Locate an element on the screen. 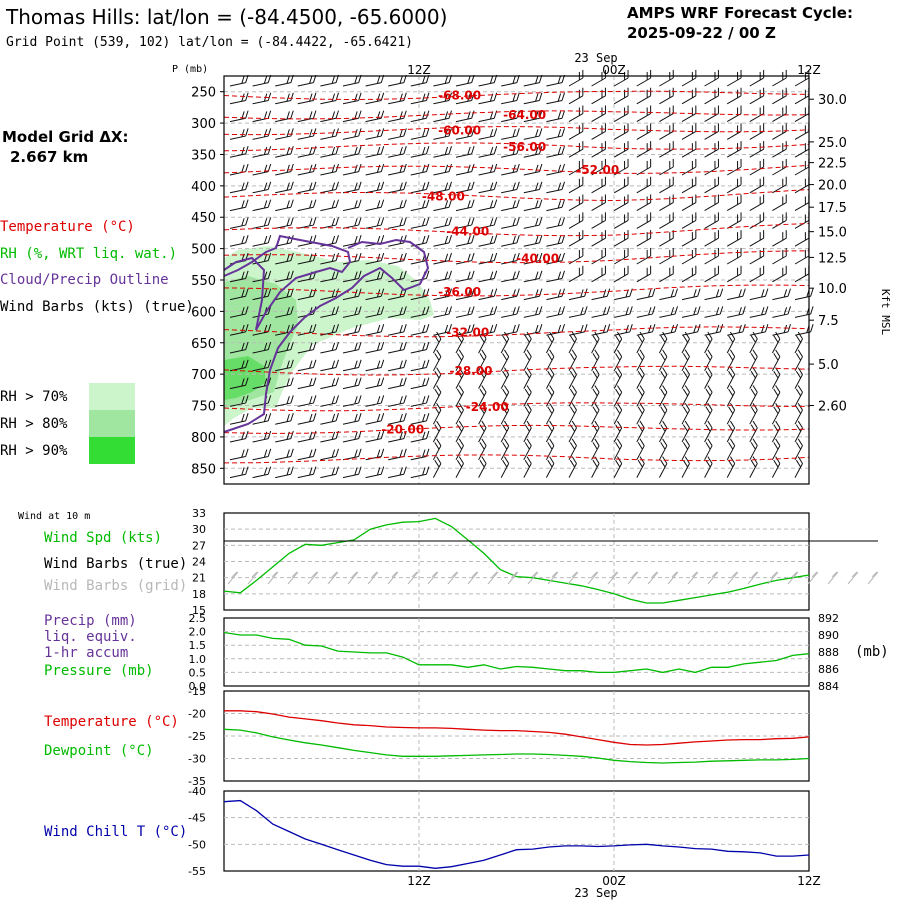  pressure-tick-label: 890 is located at coordinates (828, 635).